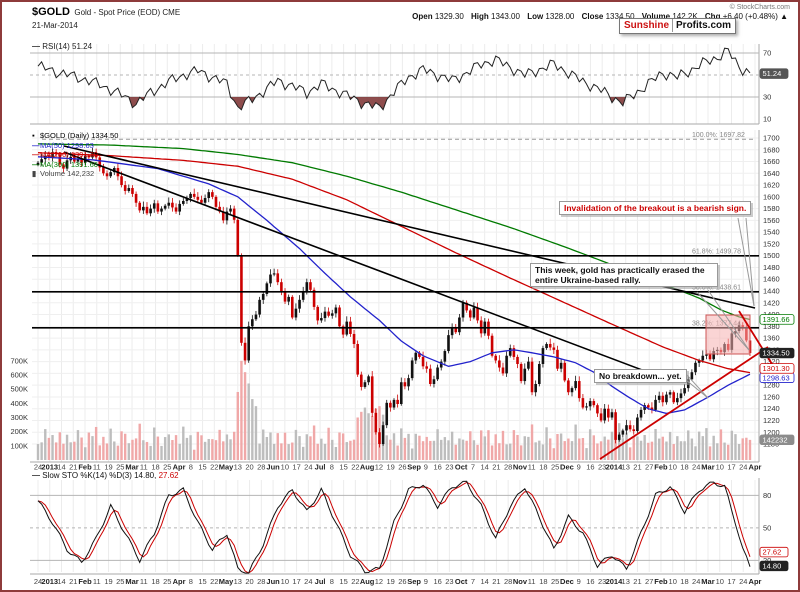 This screenshot has width=800, height=592. What do you see at coordinates (626, 581) in the screenshot?
I see `svg-text: 13` at bounding box center [626, 581].